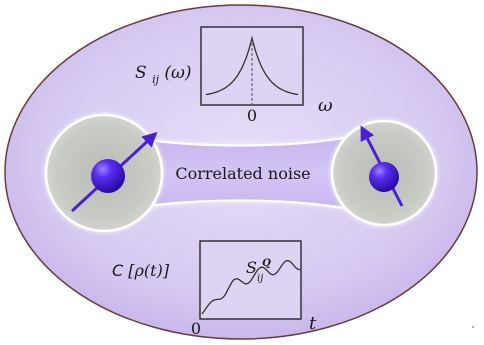  Describe the element at coordinates (250, 287) in the screenshot. I see `coherence-curve` at that location.